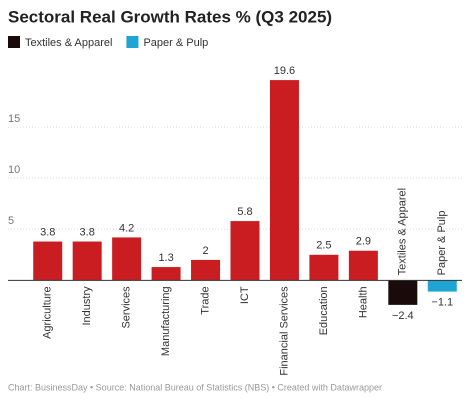 The width and height of the screenshot is (470, 400). What do you see at coordinates (245, 295) in the screenshot?
I see `x-tick-label: ICT` at bounding box center [245, 295].